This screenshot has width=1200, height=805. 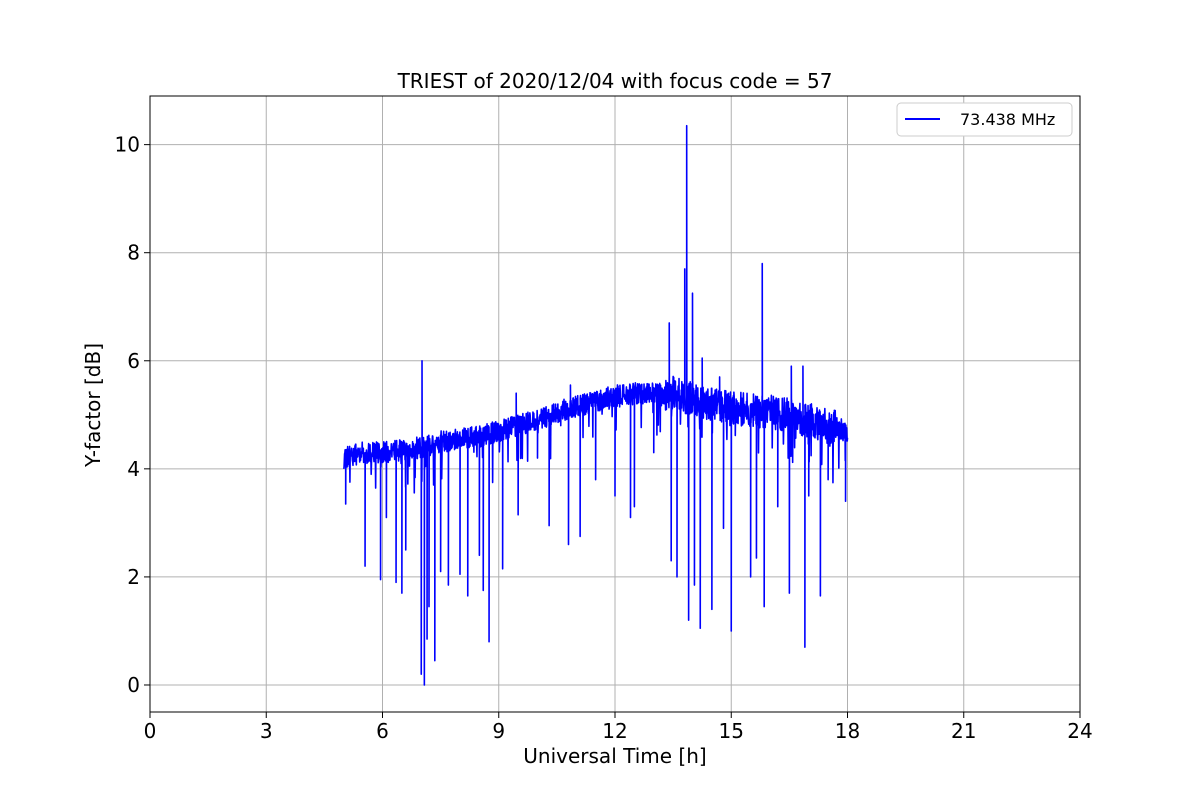 What do you see at coordinates (1079, 731) in the screenshot?
I see `x-tick-label: 24` at bounding box center [1079, 731].